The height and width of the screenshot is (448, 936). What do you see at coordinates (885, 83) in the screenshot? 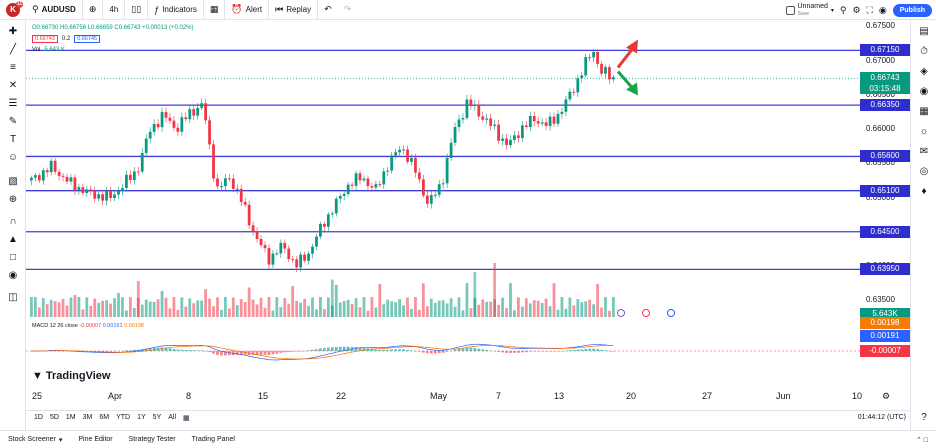
I see `current-price-tag: 0.66743 03:15:48` at bounding box center [885, 83].